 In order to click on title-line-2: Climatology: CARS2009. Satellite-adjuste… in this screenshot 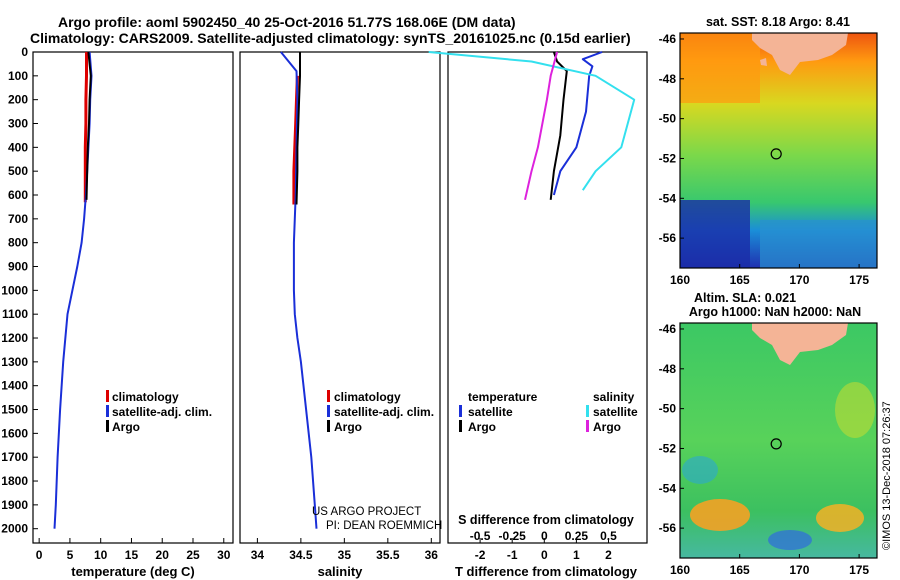, I will do `click(330, 38)`.